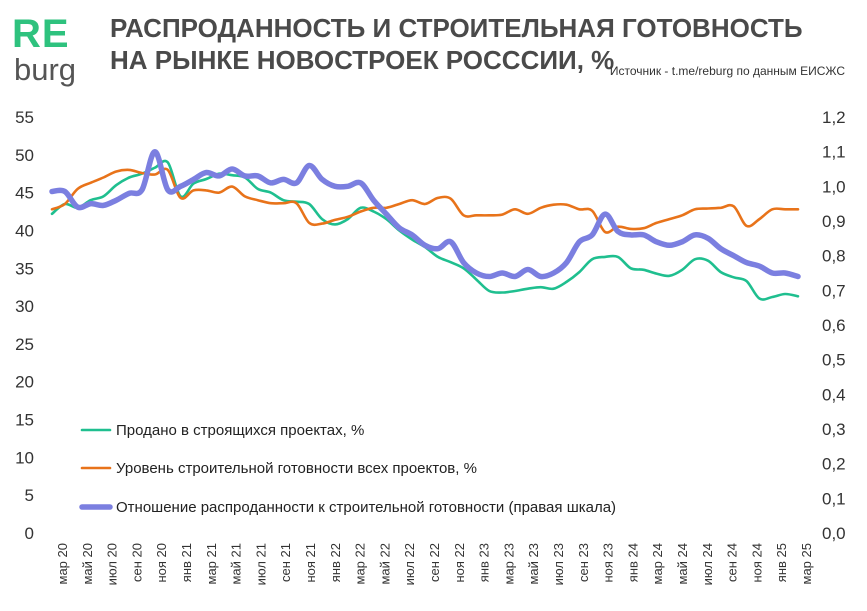  I want to click on x-tick-label: июл 22, so click(409, 564).